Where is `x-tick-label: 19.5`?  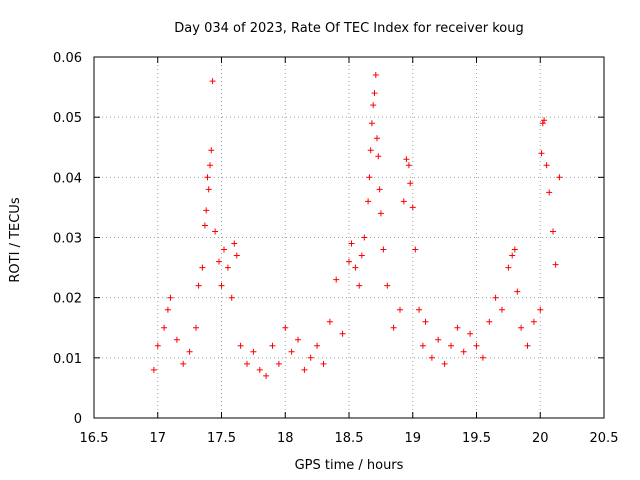
x-tick-label: 19.5 is located at coordinates (476, 438).